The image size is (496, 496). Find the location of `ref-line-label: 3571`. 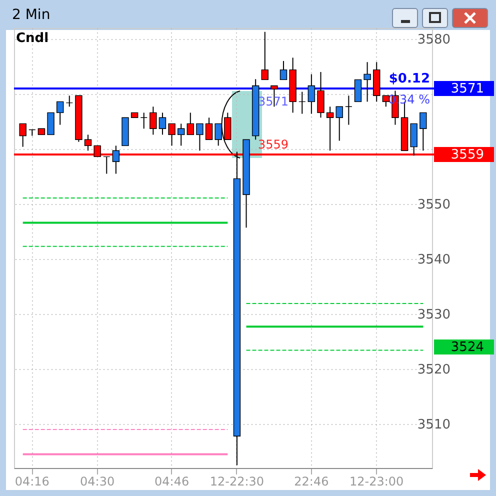

ref-line-label: 3571 is located at coordinates (467, 89).